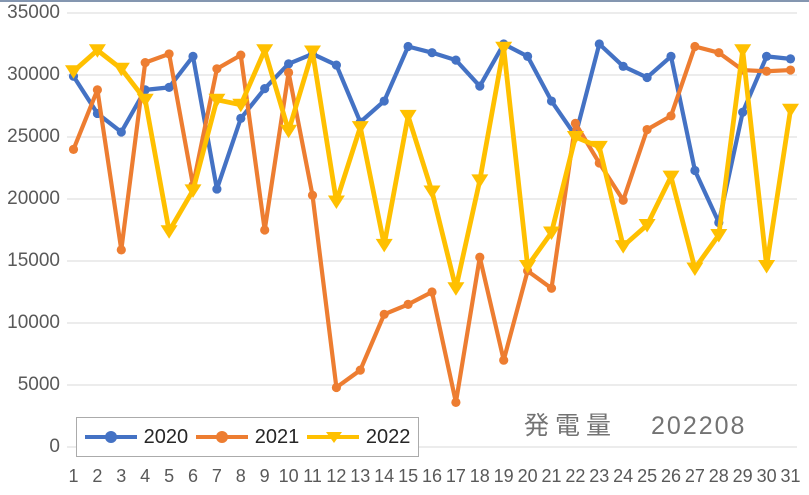 Image resolution: width=809 pixels, height=495 pixels. I want to click on data-point-2022-day1, so click(73, 72).